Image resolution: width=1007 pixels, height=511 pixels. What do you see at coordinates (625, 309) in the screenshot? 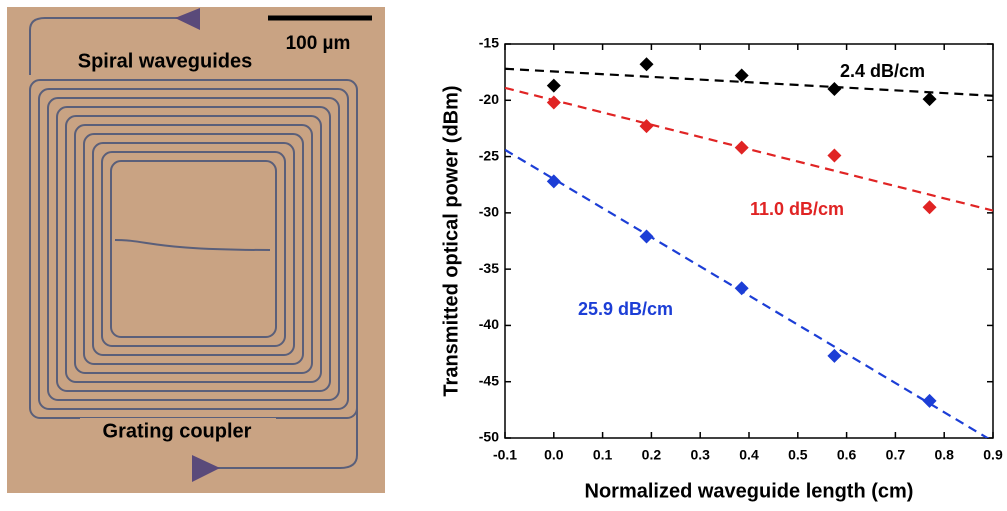
I see `annotation: 25.9 dB/cm` at bounding box center [625, 309].